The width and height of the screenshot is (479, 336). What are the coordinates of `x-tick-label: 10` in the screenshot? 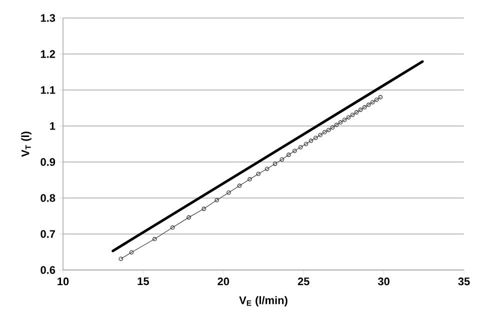 It's located at (63, 282).